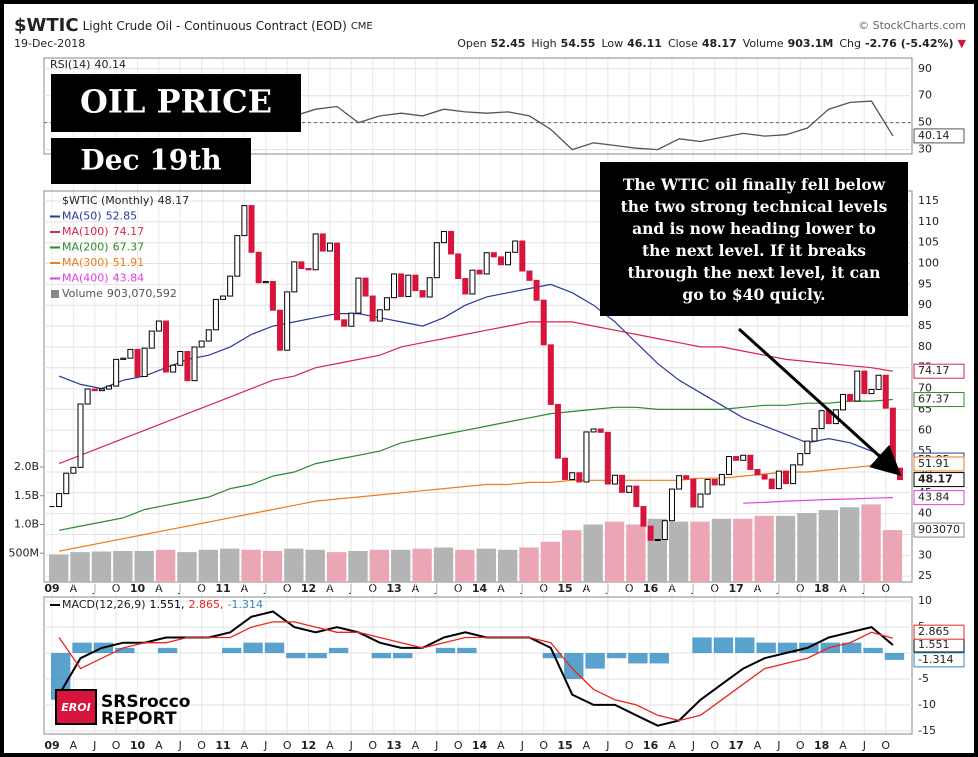  I want to click on legend: MA(400) 43.84, so click(103, 278).